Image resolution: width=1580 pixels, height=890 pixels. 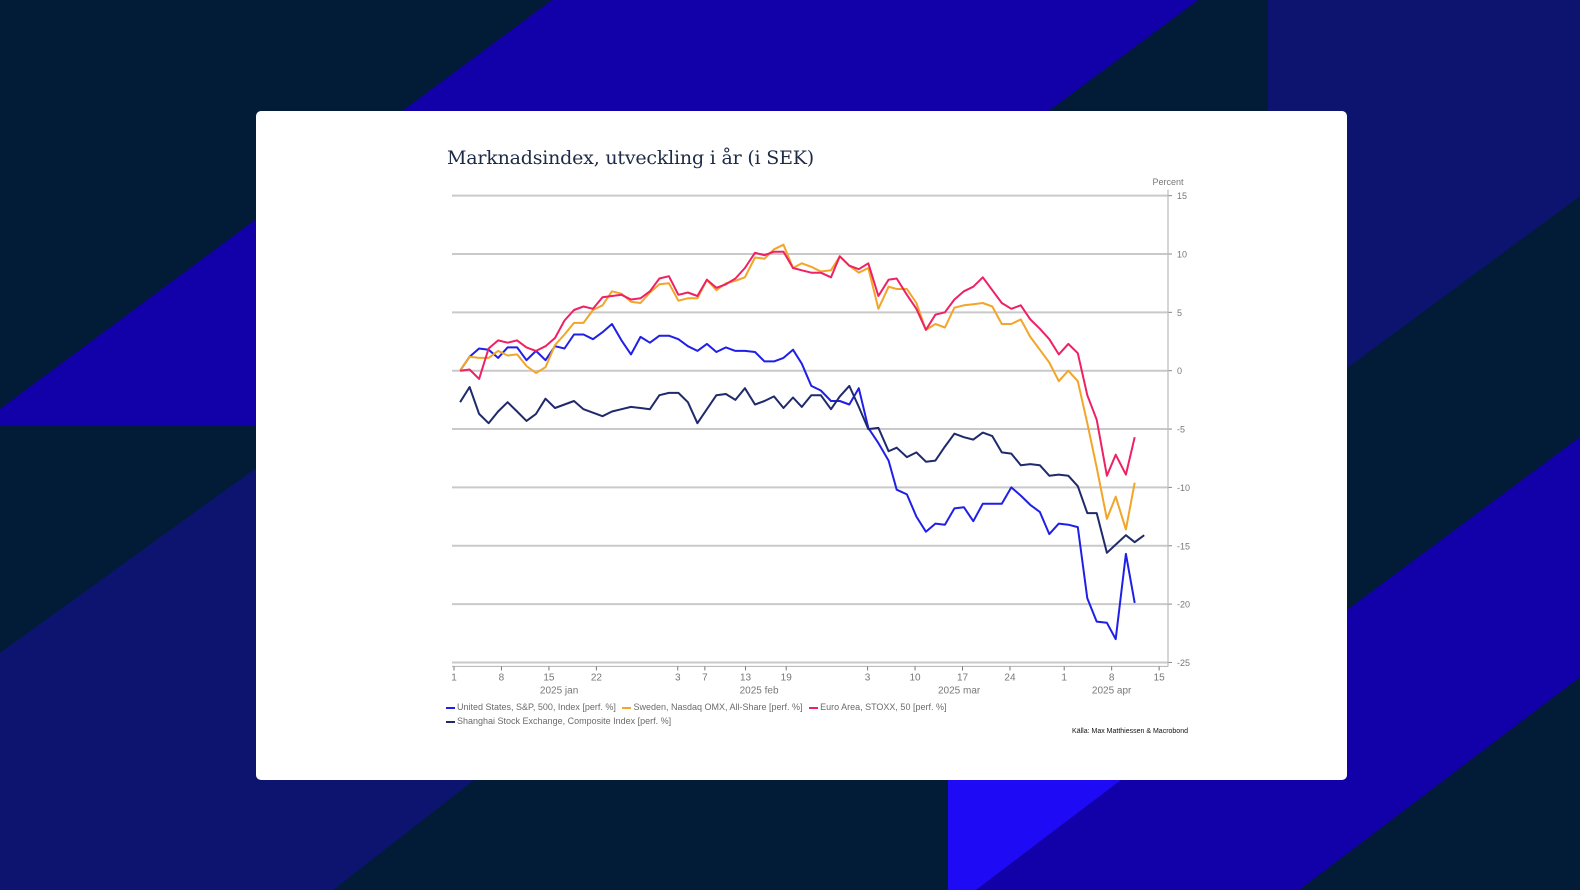 I want to click on chart-title: Marknadsindex, utveckling i år (i SEK), so click(x=630, y=158).